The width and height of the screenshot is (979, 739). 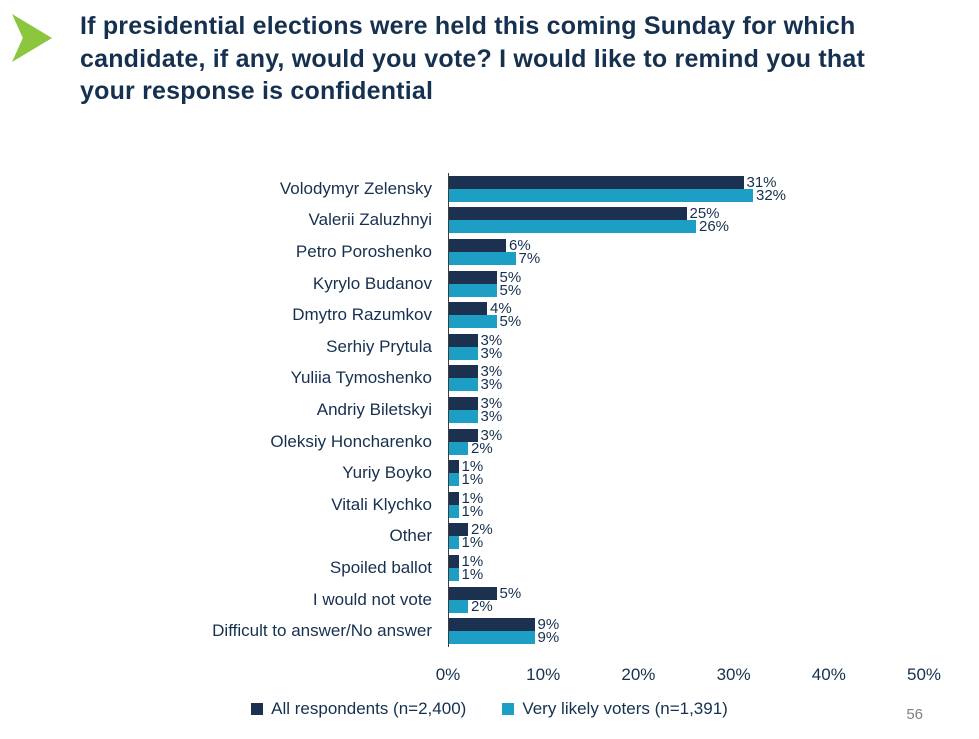 I want to click on bar-group: 5% 5%, so click(x=686, y=283).